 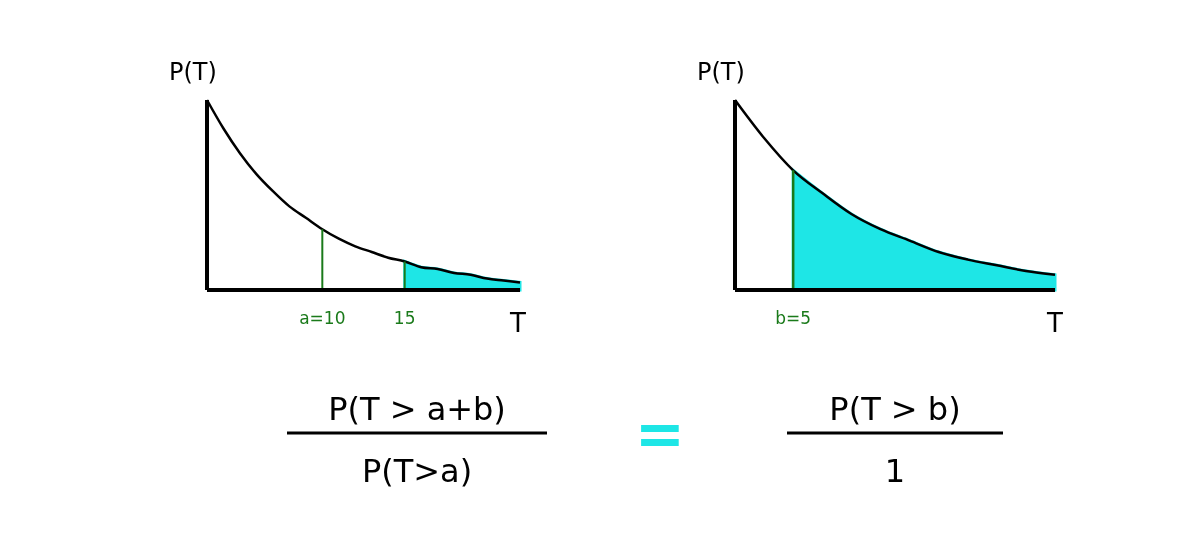 What do you see at coordinates (895, 409) in the screenshot?
I see `text: P(T > b)` at bounding box center [895, 409].